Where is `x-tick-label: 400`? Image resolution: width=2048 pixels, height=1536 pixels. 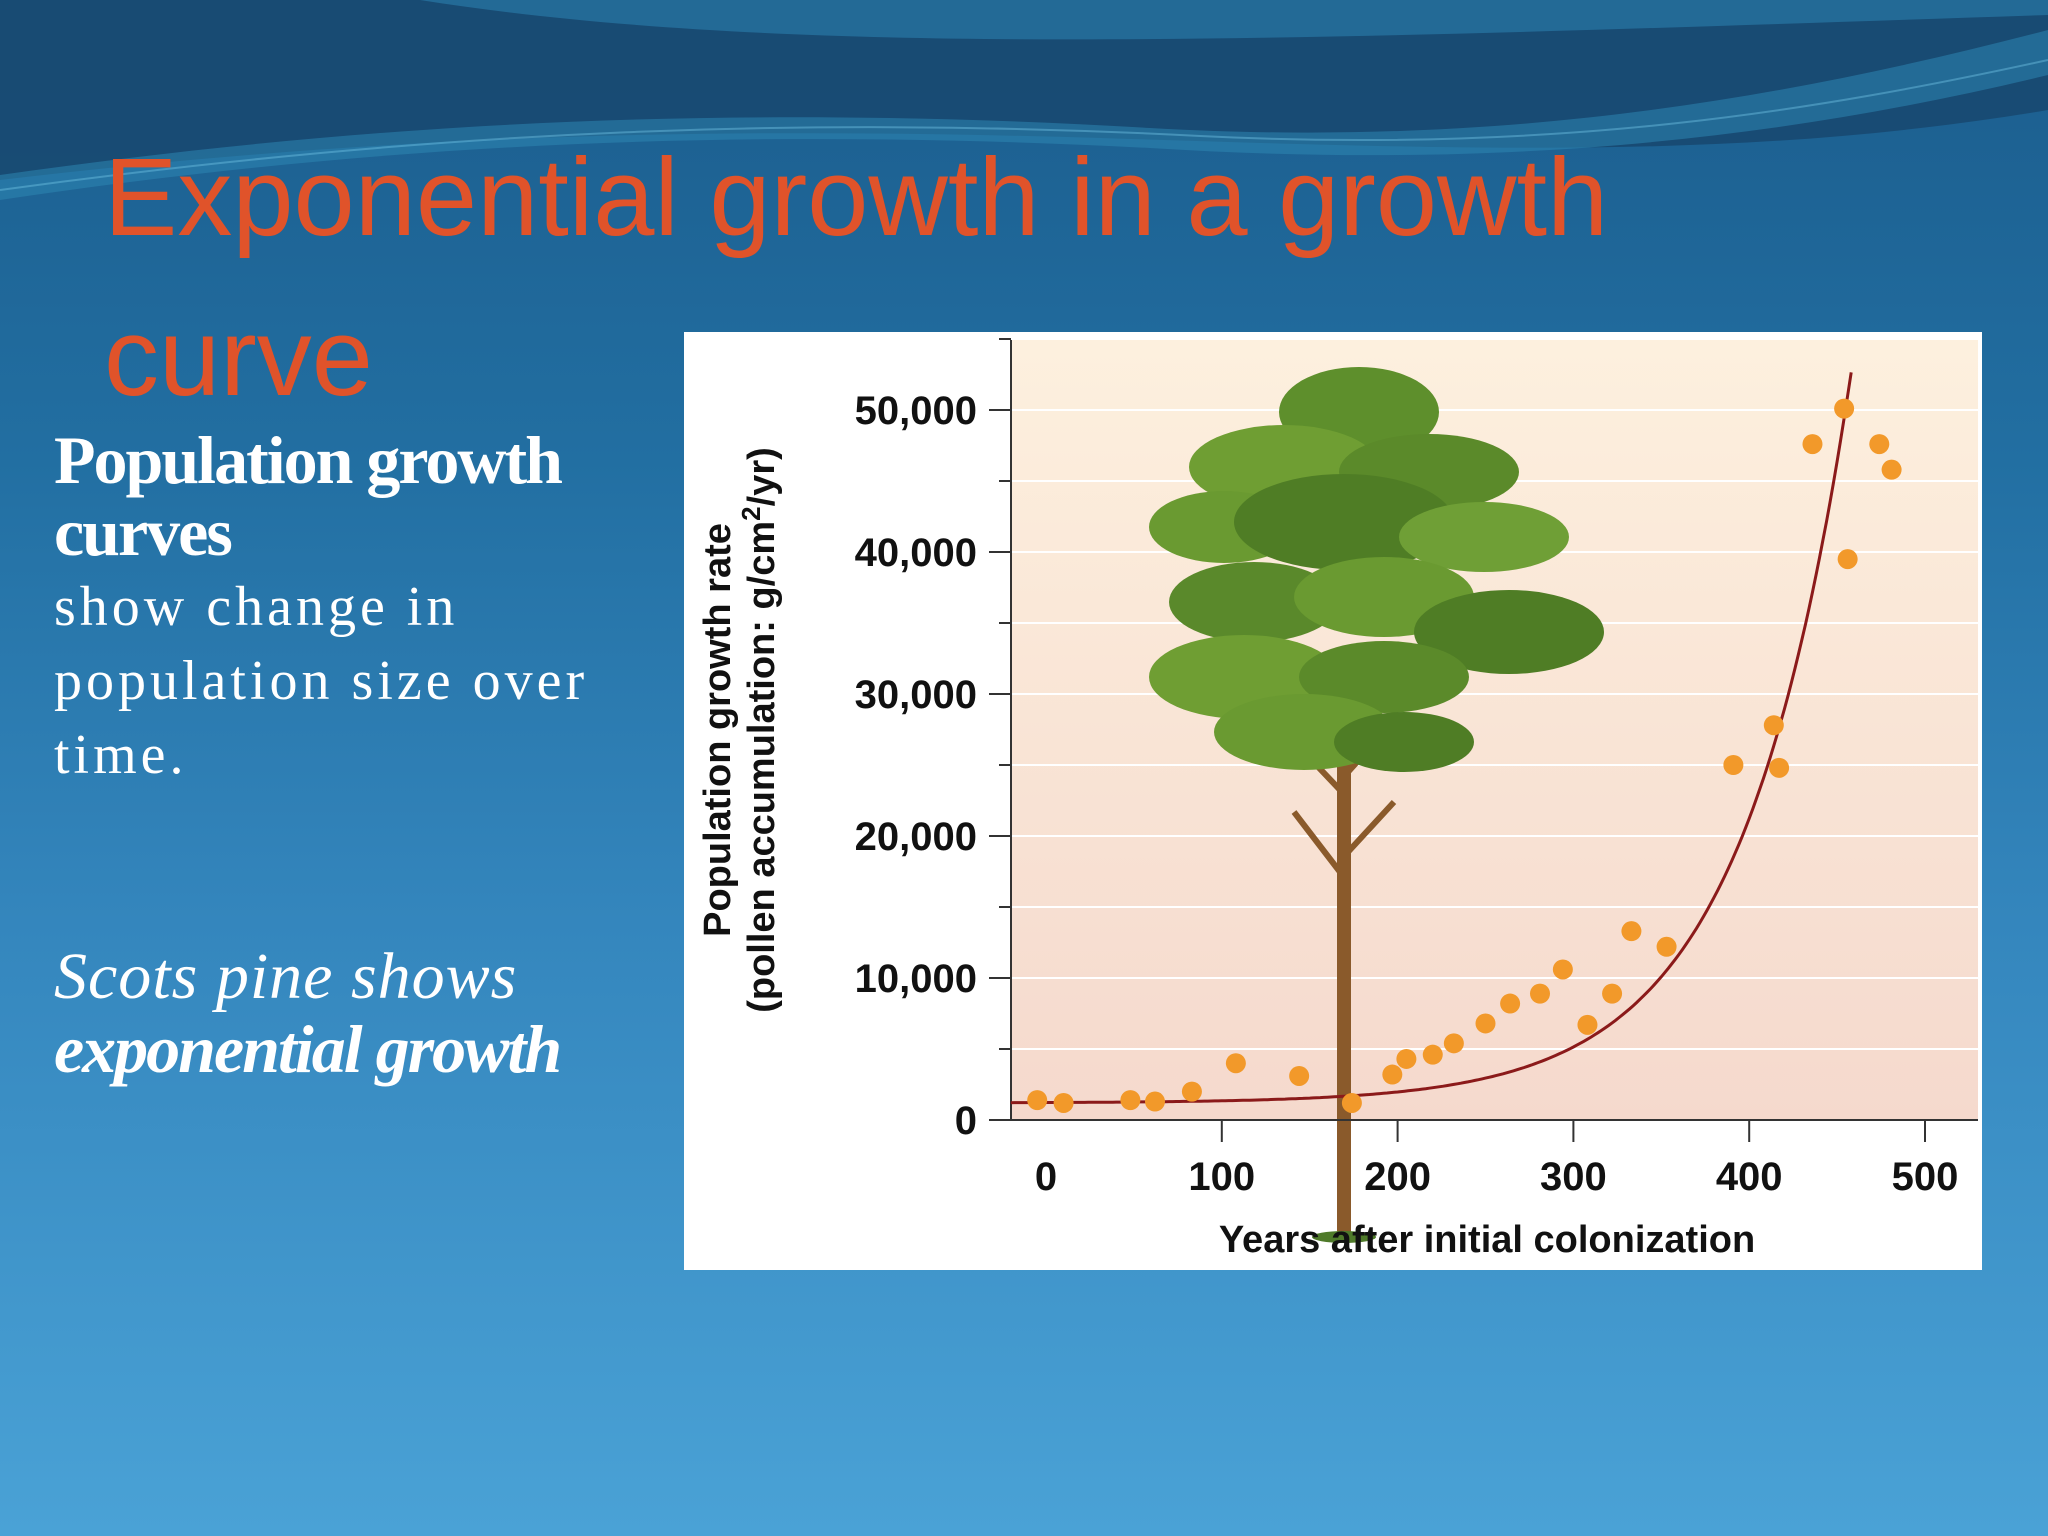 x-tick-label: 400 is located at coordinates (1749, 1177).